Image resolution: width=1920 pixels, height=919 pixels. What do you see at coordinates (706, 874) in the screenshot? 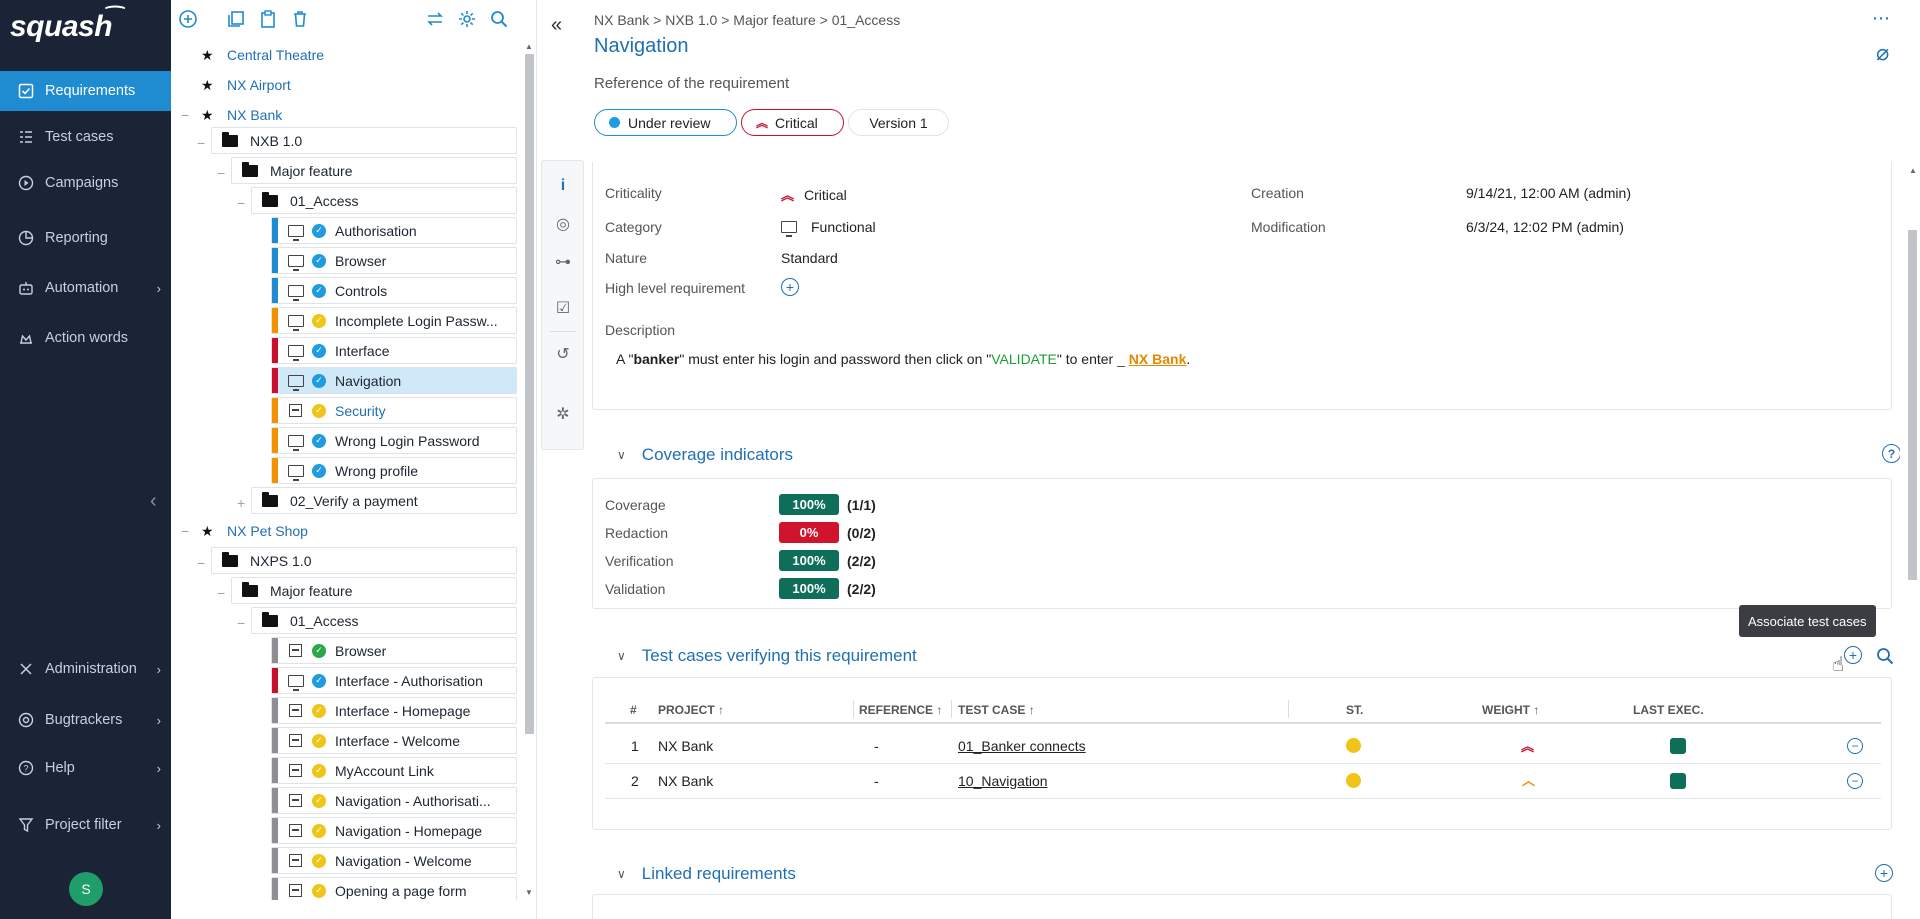
I see `linked-requirements-section-header: ∨ Linked requirements` at bounding box center [706, 874].